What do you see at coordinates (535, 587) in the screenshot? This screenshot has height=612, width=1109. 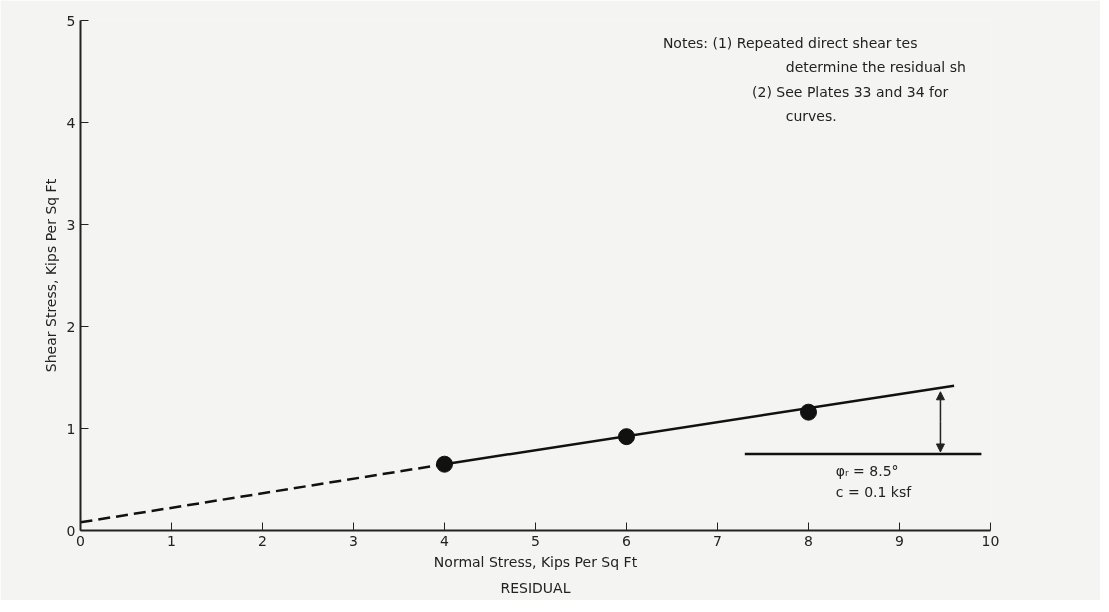 I see `text: RESIDUAL` at bounding box center [535, 587].